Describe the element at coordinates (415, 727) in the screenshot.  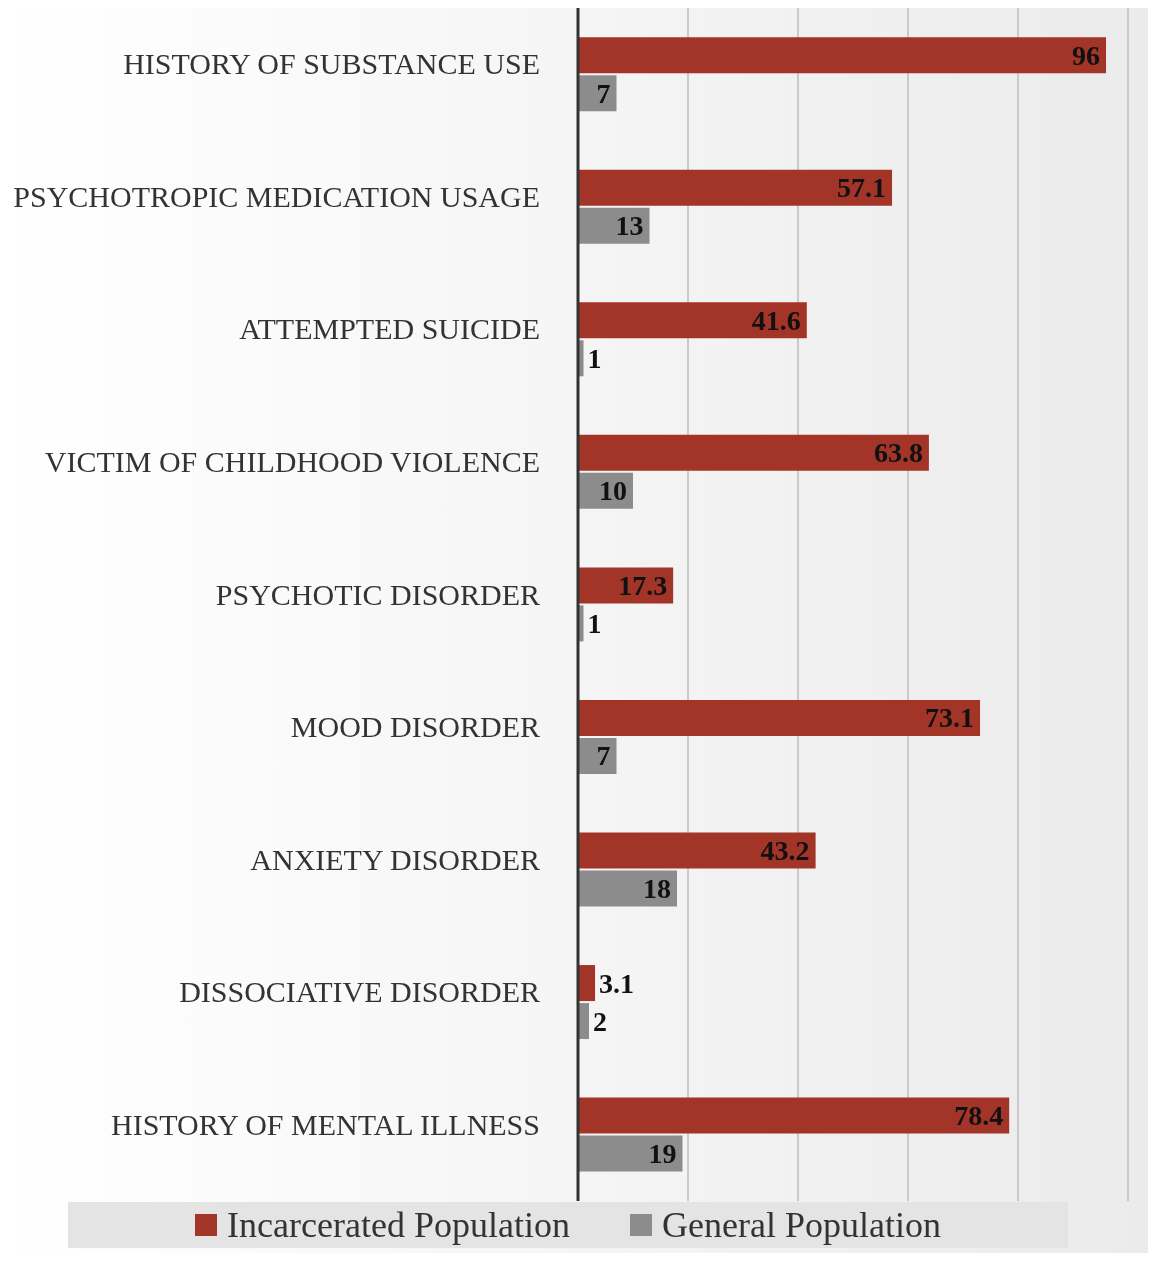
I see `y-tick-label: MOOD DISORDER` at that location.